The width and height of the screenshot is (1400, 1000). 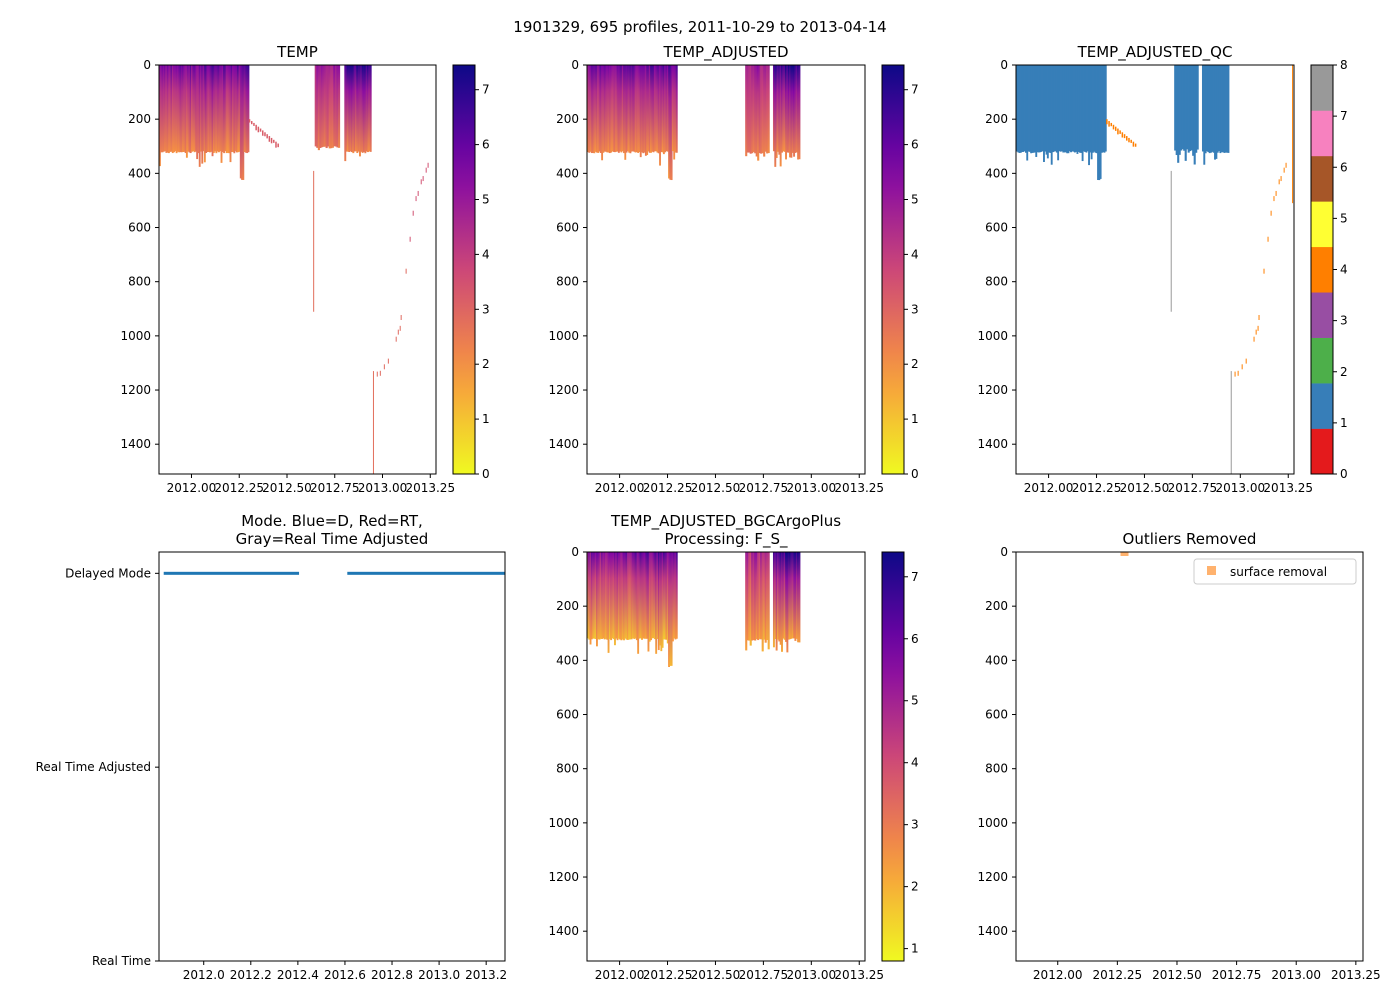 What do you see at coordinates (716, 975) in the screenshot?
I see `x-tick-label: 2012.50` at bounding box center [716, 975].